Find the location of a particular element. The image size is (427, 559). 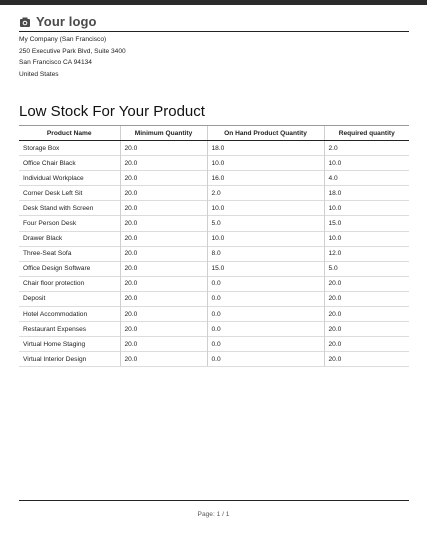

table-row: Storage Box 20.0 18.0 2.0 is located at coordinates (214, 147).